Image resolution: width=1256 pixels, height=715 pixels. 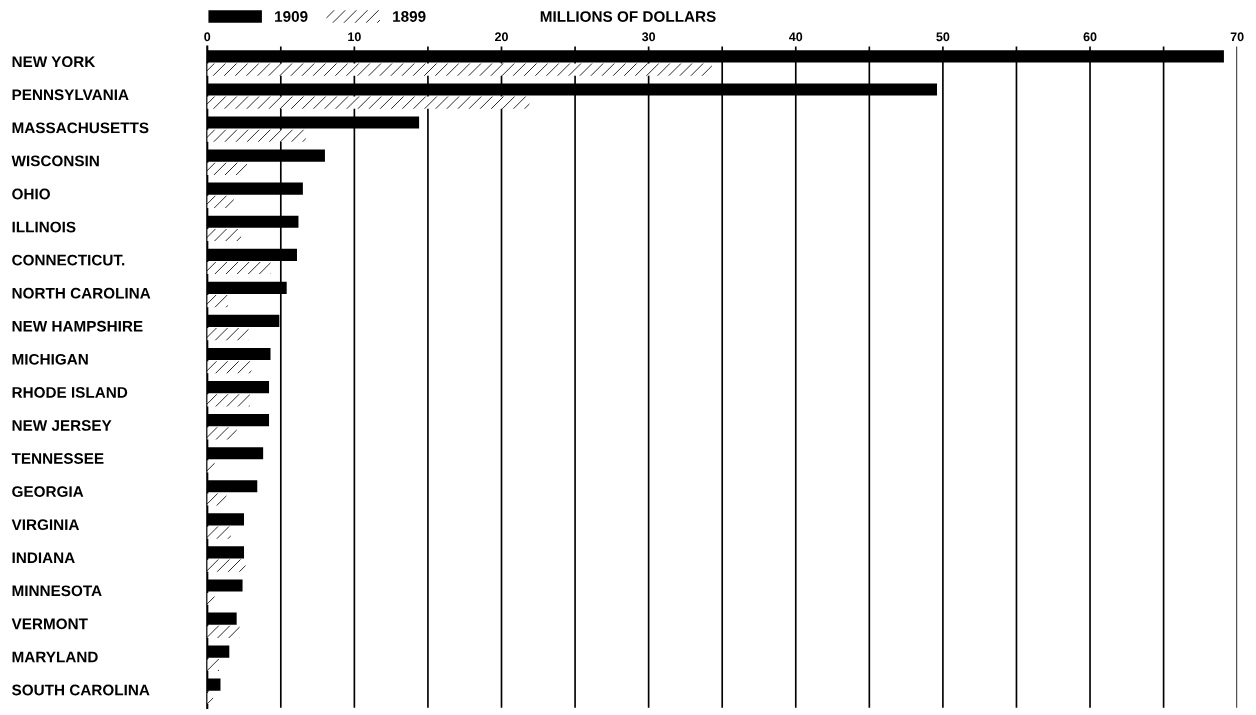 I want to click on y-tick-label: VIRGINIA, so click(x=45, y=525).